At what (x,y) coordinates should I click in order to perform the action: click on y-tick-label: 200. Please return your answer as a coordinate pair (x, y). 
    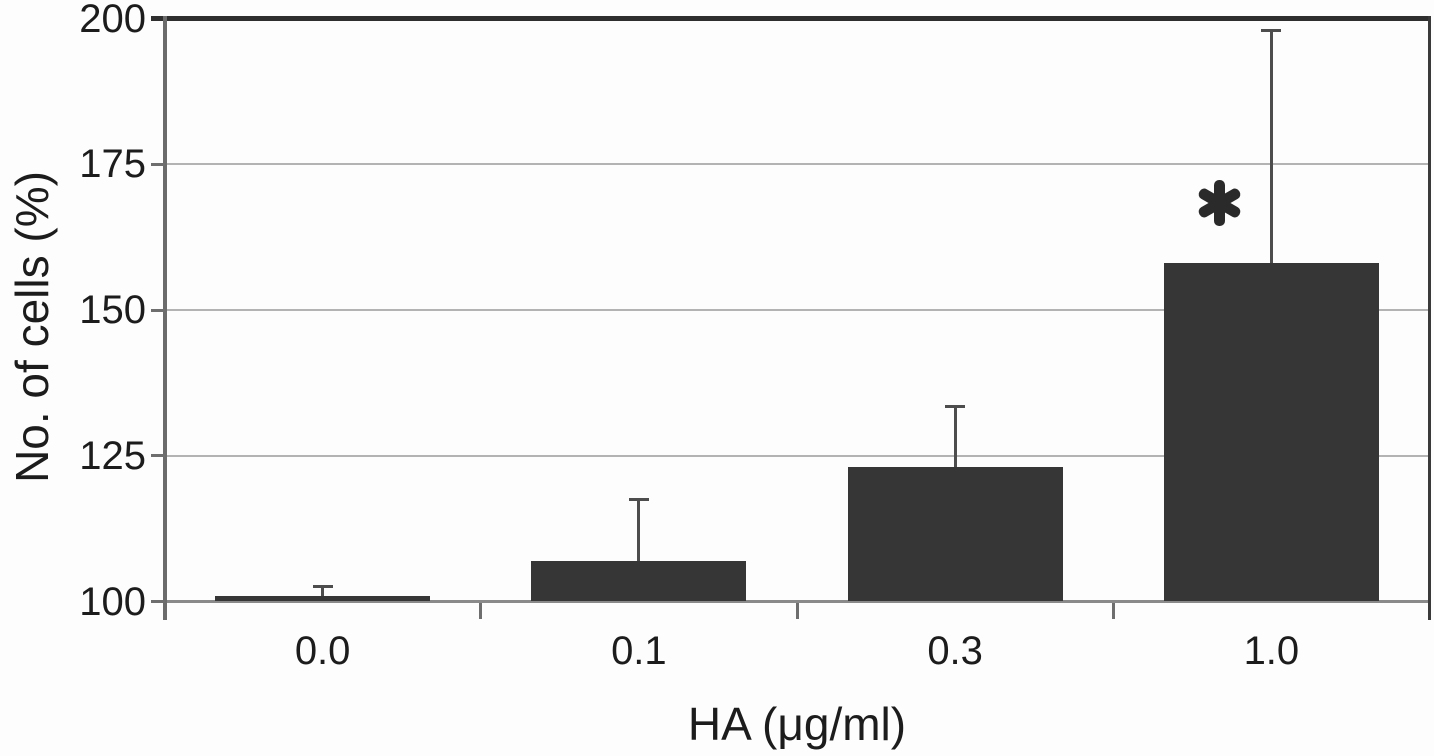
    Looking at the image, I should click on (112, 20).